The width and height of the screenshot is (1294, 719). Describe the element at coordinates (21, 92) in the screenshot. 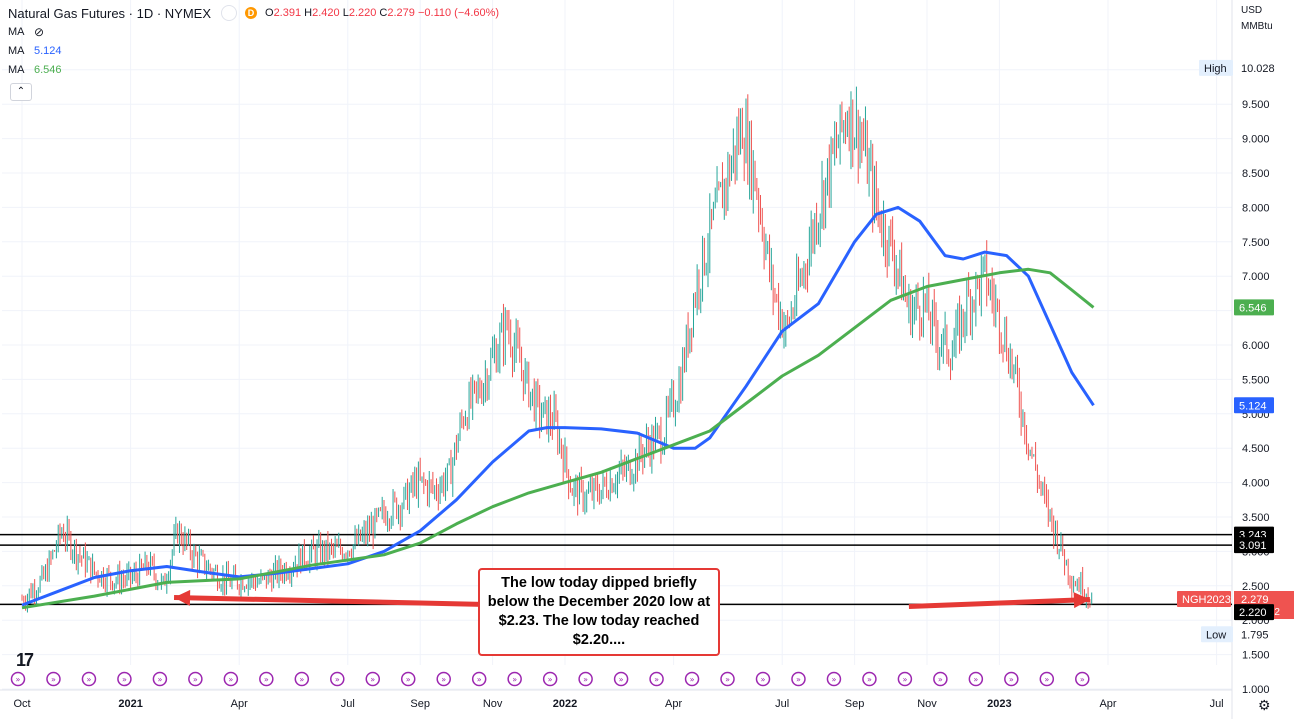

I see `collapse-legend-button: ⌃` at that location.